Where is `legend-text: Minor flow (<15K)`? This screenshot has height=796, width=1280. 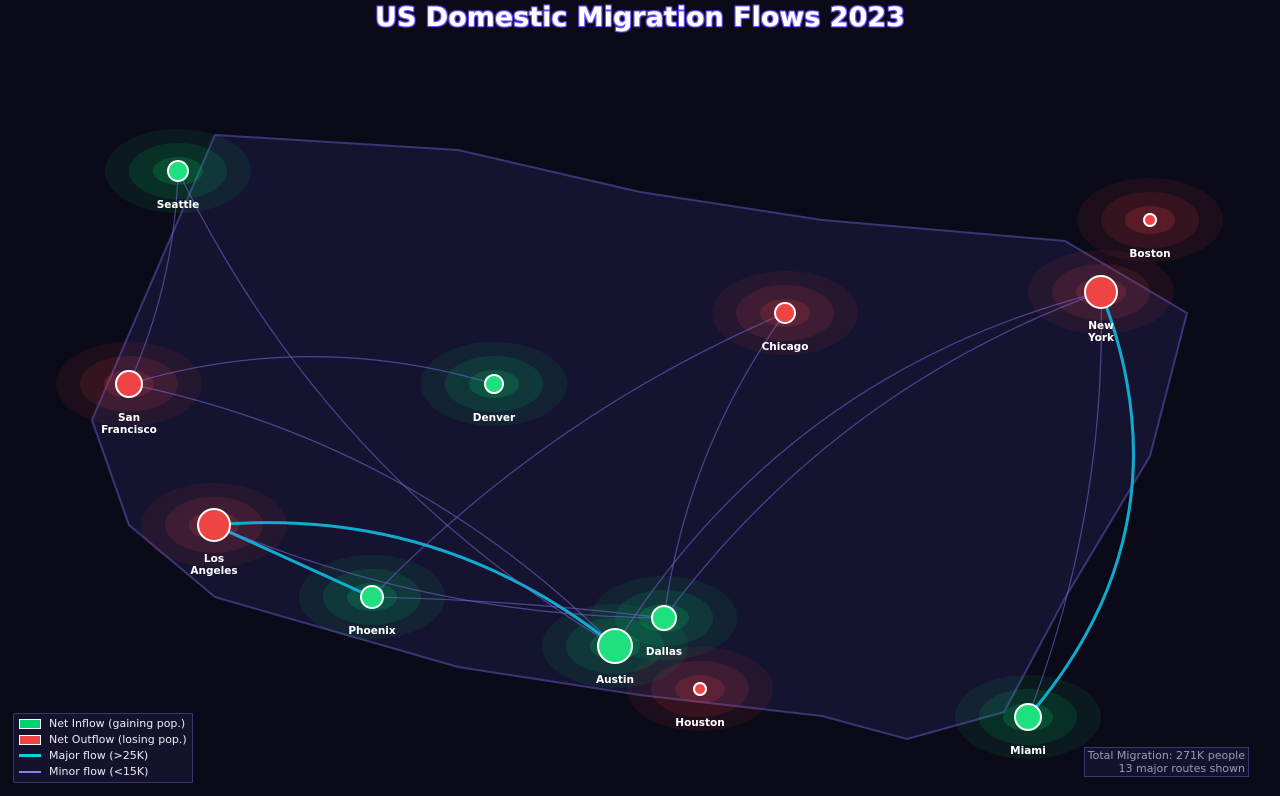 legend-text: Minor flow (<15K) is located at coordinates (99, 771).